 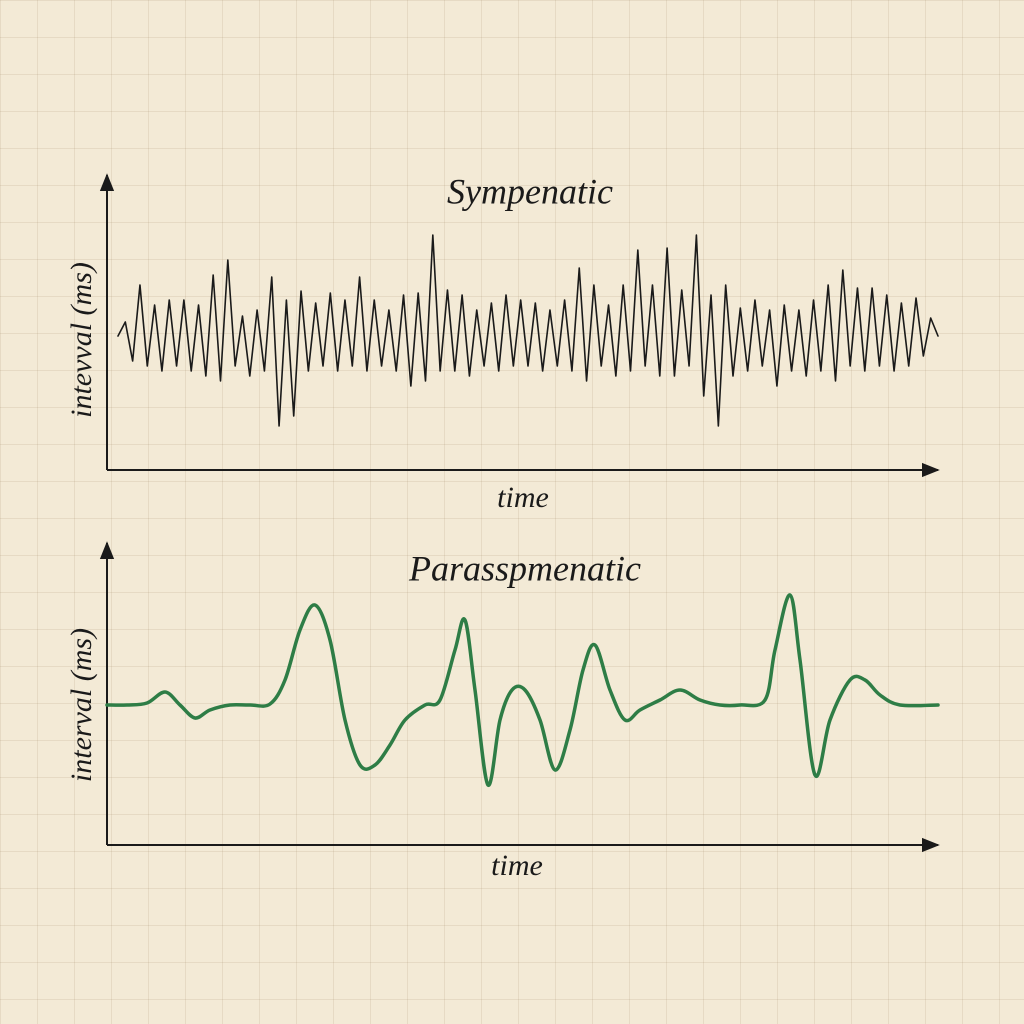 What do you see at coordinates (524, 568) in the screenshot?
I see `chart-title: Parasspmenatic` at bounding box center [524, 568].